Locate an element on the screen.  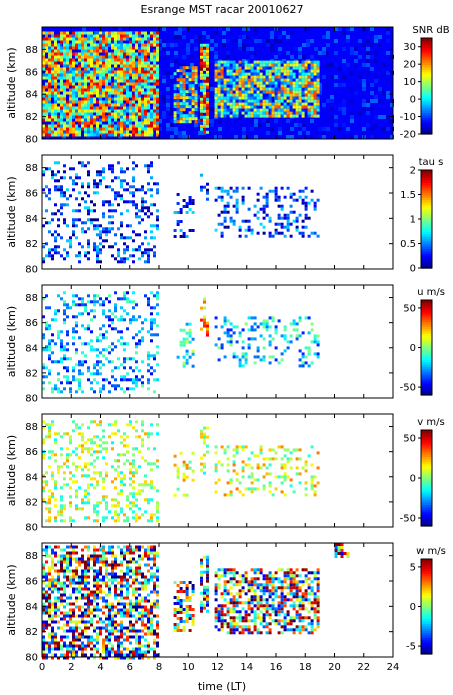
colorbar-tick-label: 10 is located at coordinates (409, 82).